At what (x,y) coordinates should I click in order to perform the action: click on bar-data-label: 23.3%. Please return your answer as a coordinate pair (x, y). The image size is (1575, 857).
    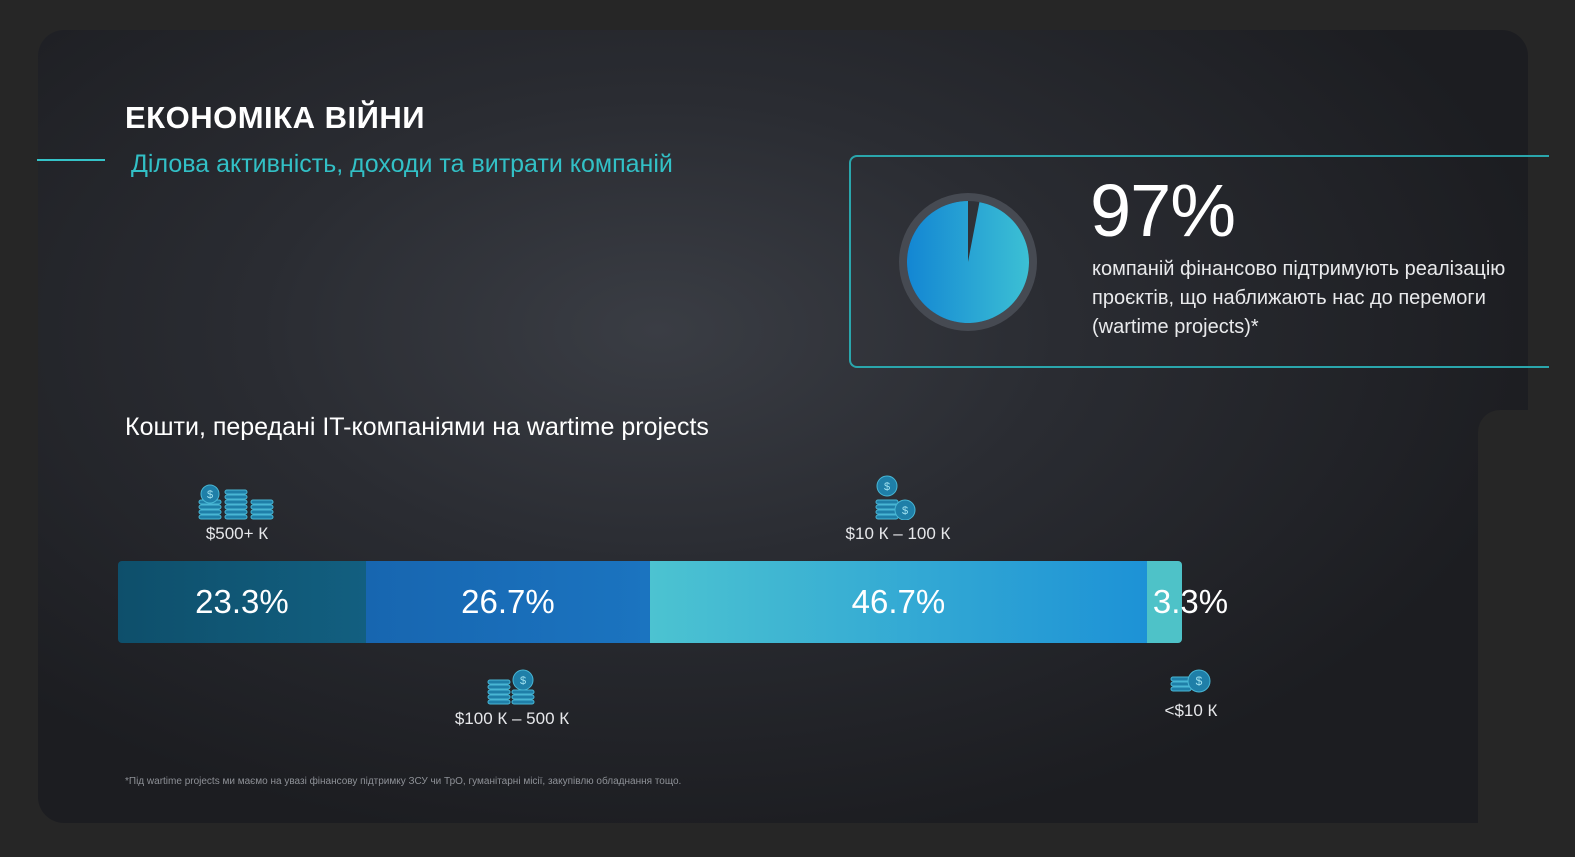
    Looking at the image, I should click on (242, 601).